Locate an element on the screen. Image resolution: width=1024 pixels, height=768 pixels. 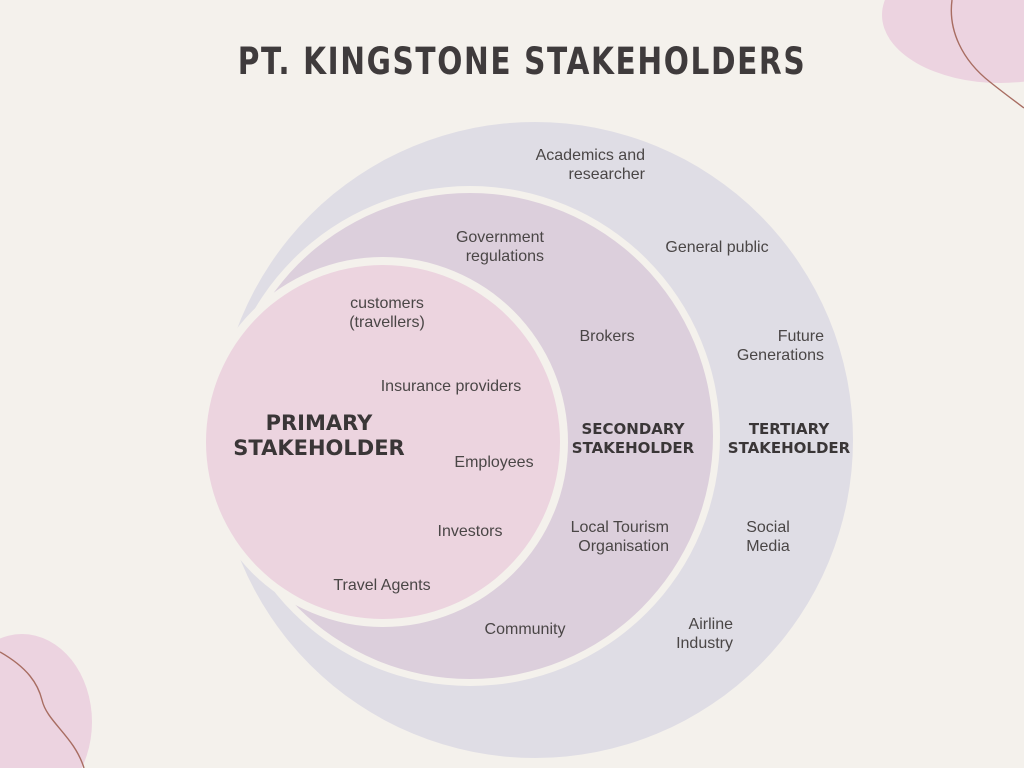
tertiary-label-line1: TERTIARY is located at coordinates (789, 429).